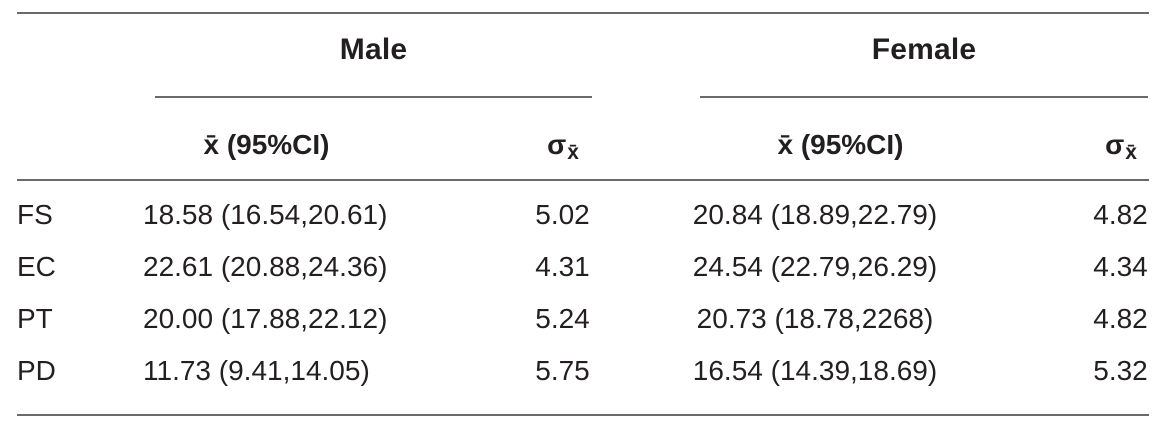 The image size is (1176, 424). I want to click on female-sigma-value: 5.32, so click(1120, 370).